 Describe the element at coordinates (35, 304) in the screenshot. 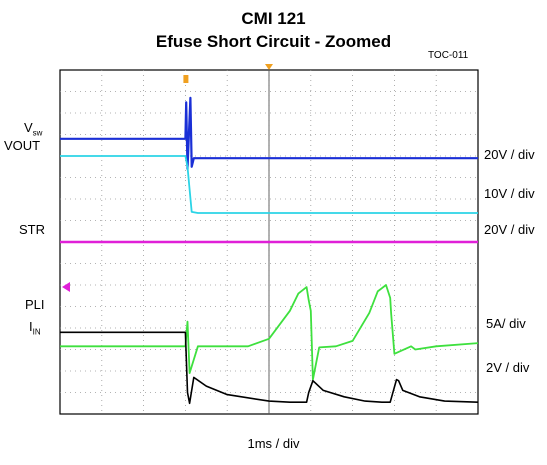

I see `pli-label: PLI` at that location.